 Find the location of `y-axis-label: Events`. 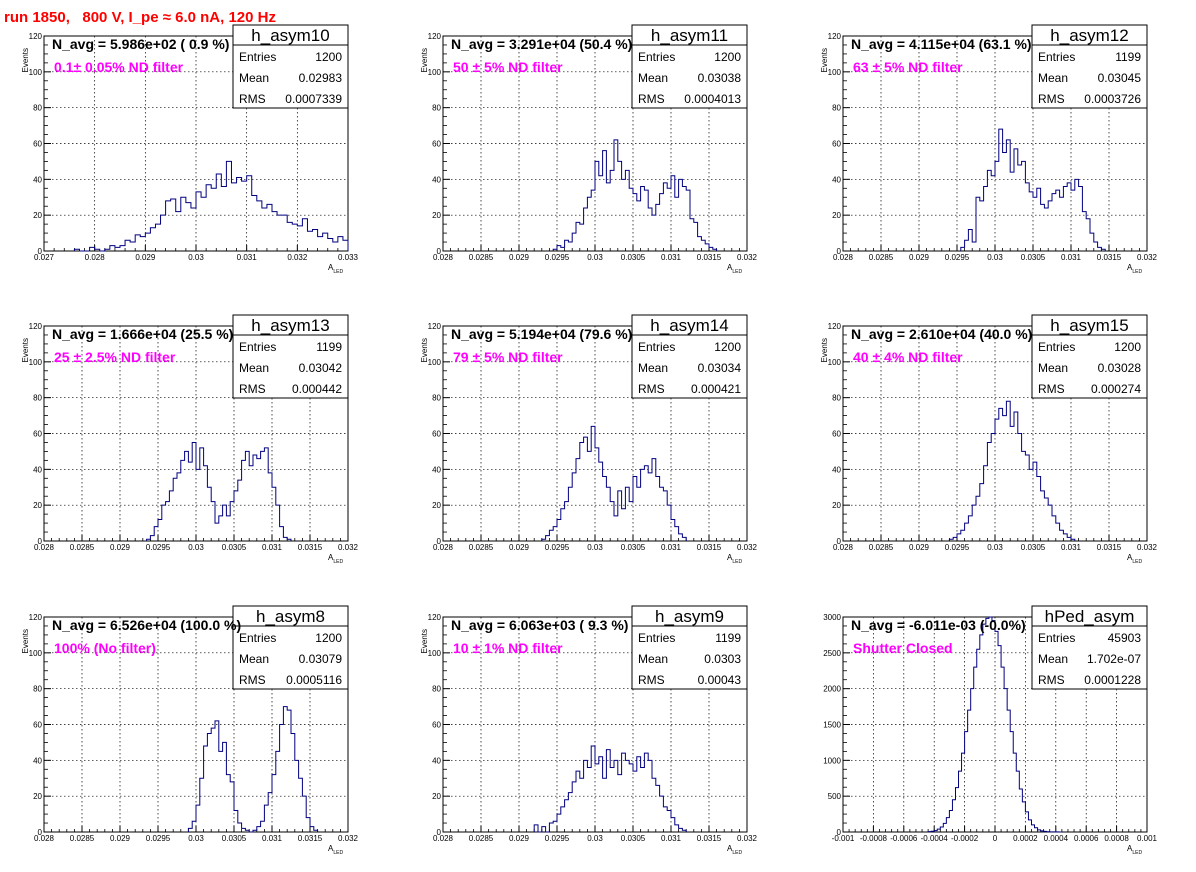

y-axis-label: Events is located at coordinates (424, 60).